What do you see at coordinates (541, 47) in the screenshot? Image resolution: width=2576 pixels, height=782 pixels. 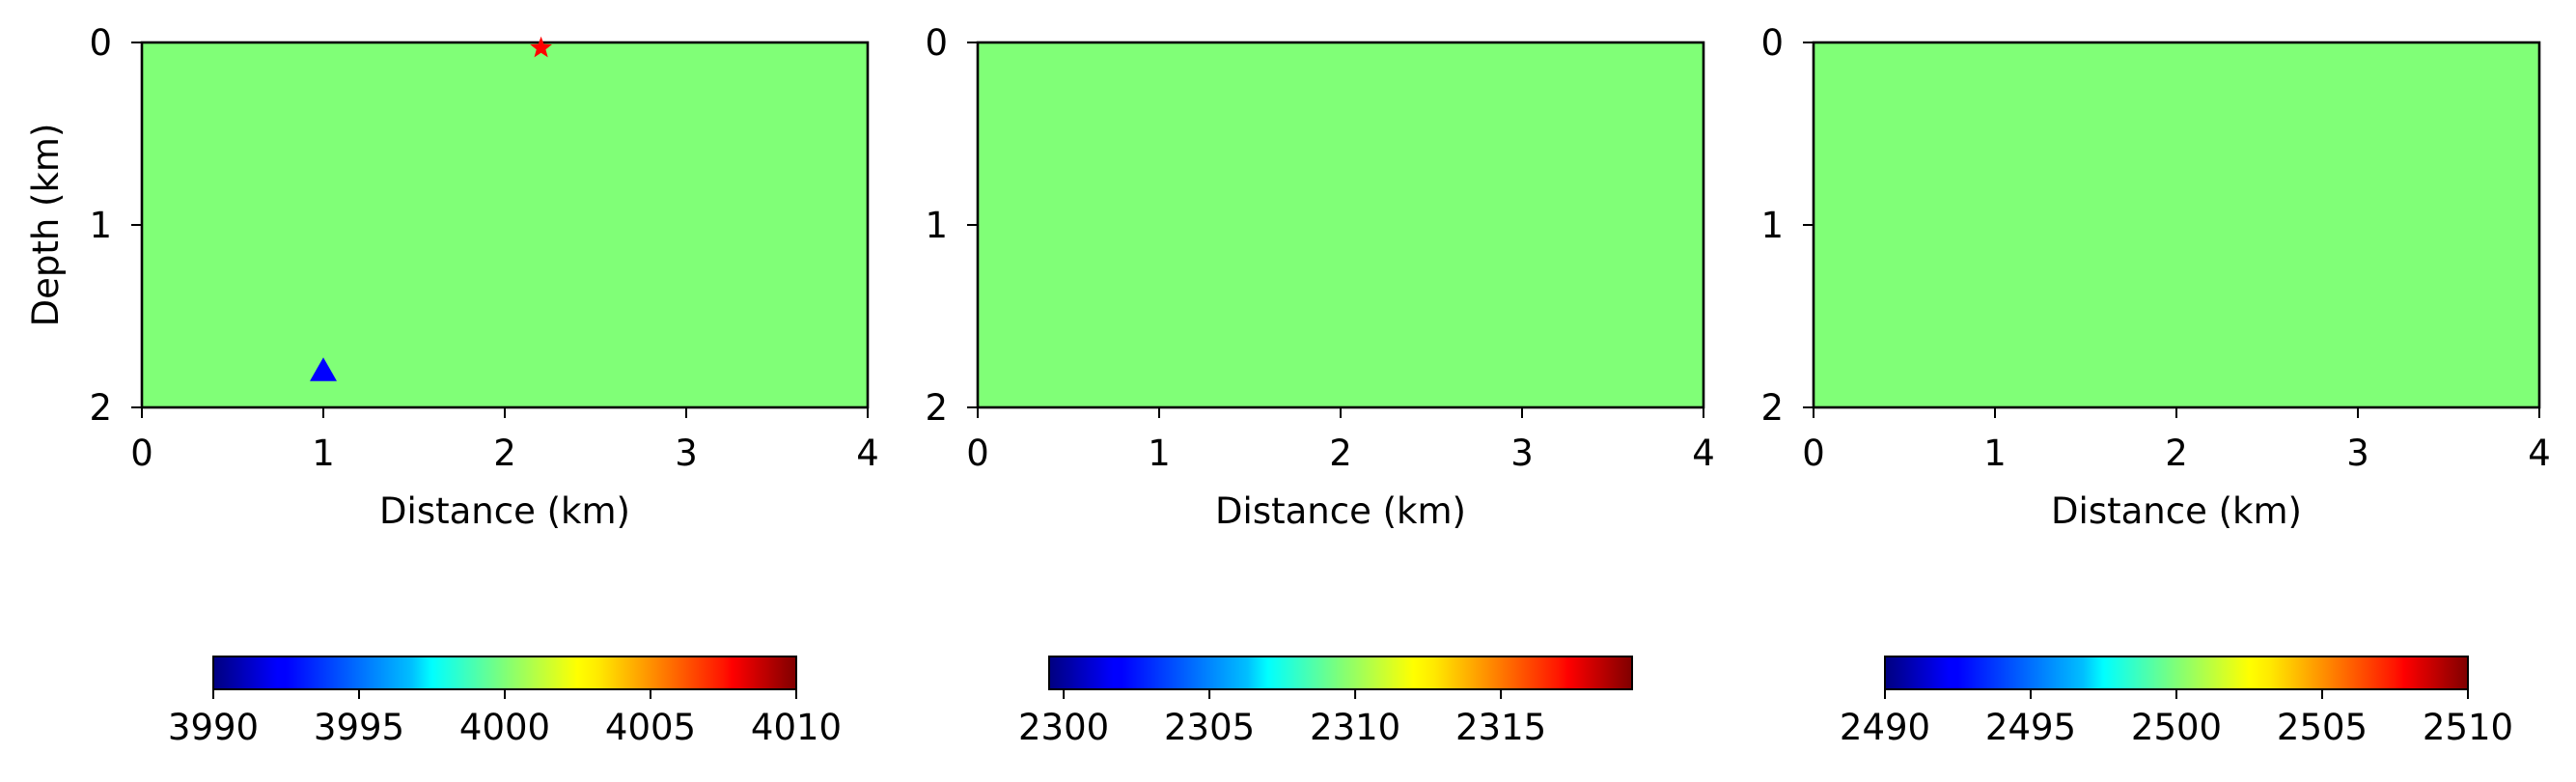 I see `source-star-marker` at bounding box center [541, 47].